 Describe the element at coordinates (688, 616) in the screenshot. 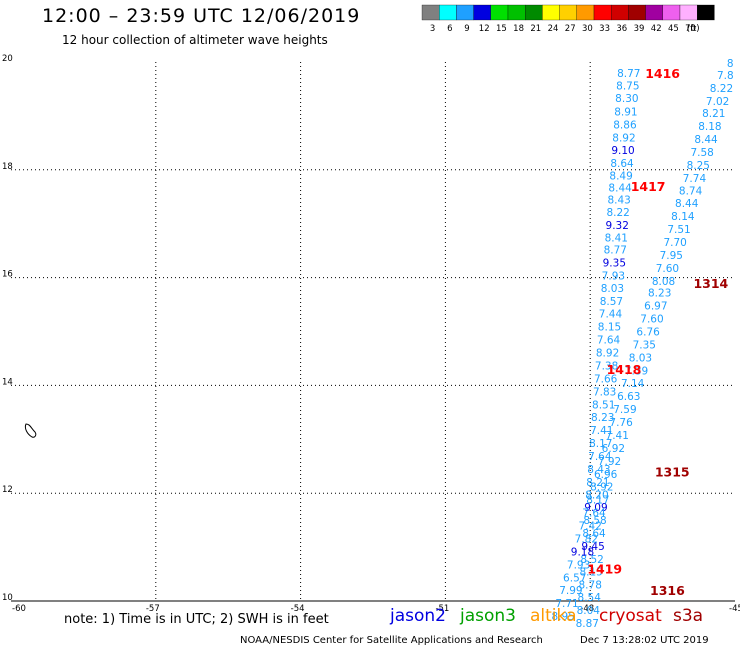

I see `legend-s3a: s3a` at that location.